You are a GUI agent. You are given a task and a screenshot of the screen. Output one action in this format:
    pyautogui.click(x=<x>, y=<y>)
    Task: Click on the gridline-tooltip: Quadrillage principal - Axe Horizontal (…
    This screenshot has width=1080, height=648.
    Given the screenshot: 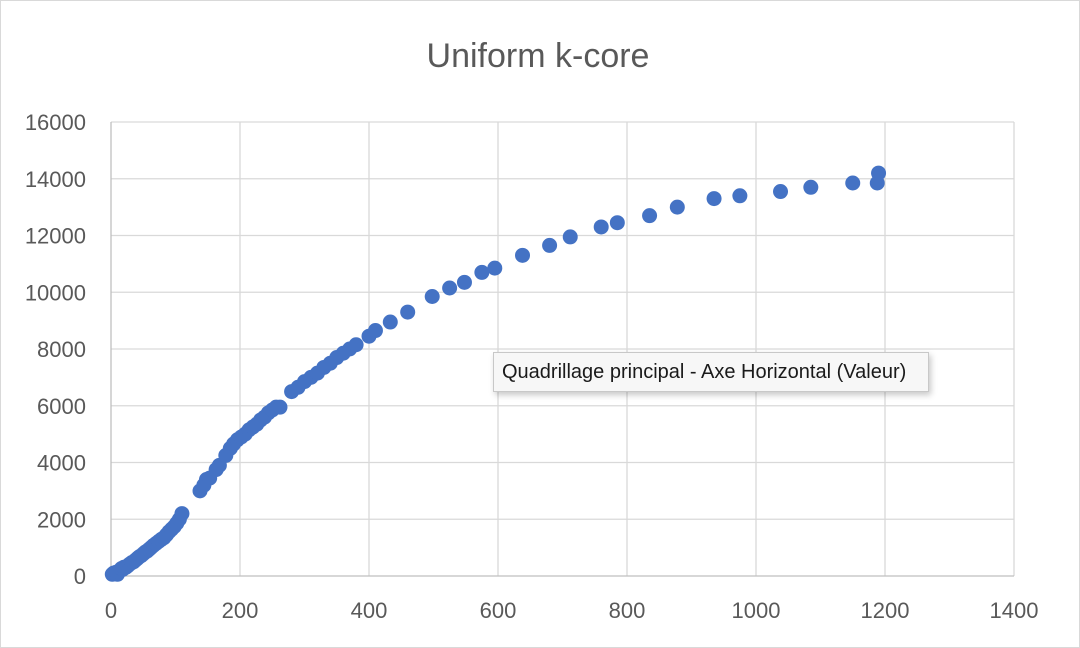 What is the action you would take?
    pyautogui.click(x=711, y=372)
    